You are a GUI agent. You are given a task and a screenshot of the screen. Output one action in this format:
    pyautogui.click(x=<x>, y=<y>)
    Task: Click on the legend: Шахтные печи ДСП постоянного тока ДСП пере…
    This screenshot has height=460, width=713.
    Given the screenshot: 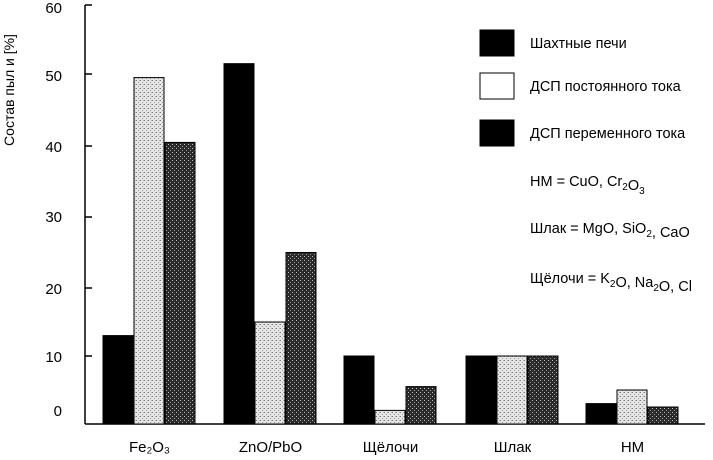 What is the action you would take?
    pyautogui.click(x=582, y=88)
    